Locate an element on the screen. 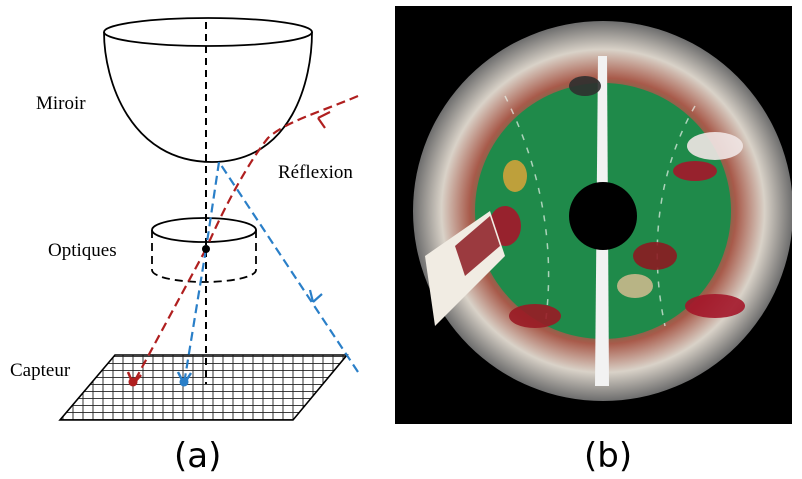 Image resolution: width=802 pixels, height=479 pixels. red-sensor-dot is located at coordinates (133, 382).